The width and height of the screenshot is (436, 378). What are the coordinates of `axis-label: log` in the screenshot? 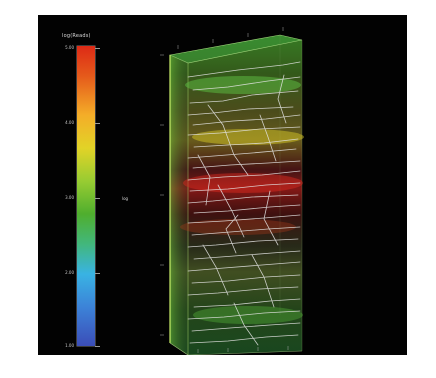 It's located at (125, 198).